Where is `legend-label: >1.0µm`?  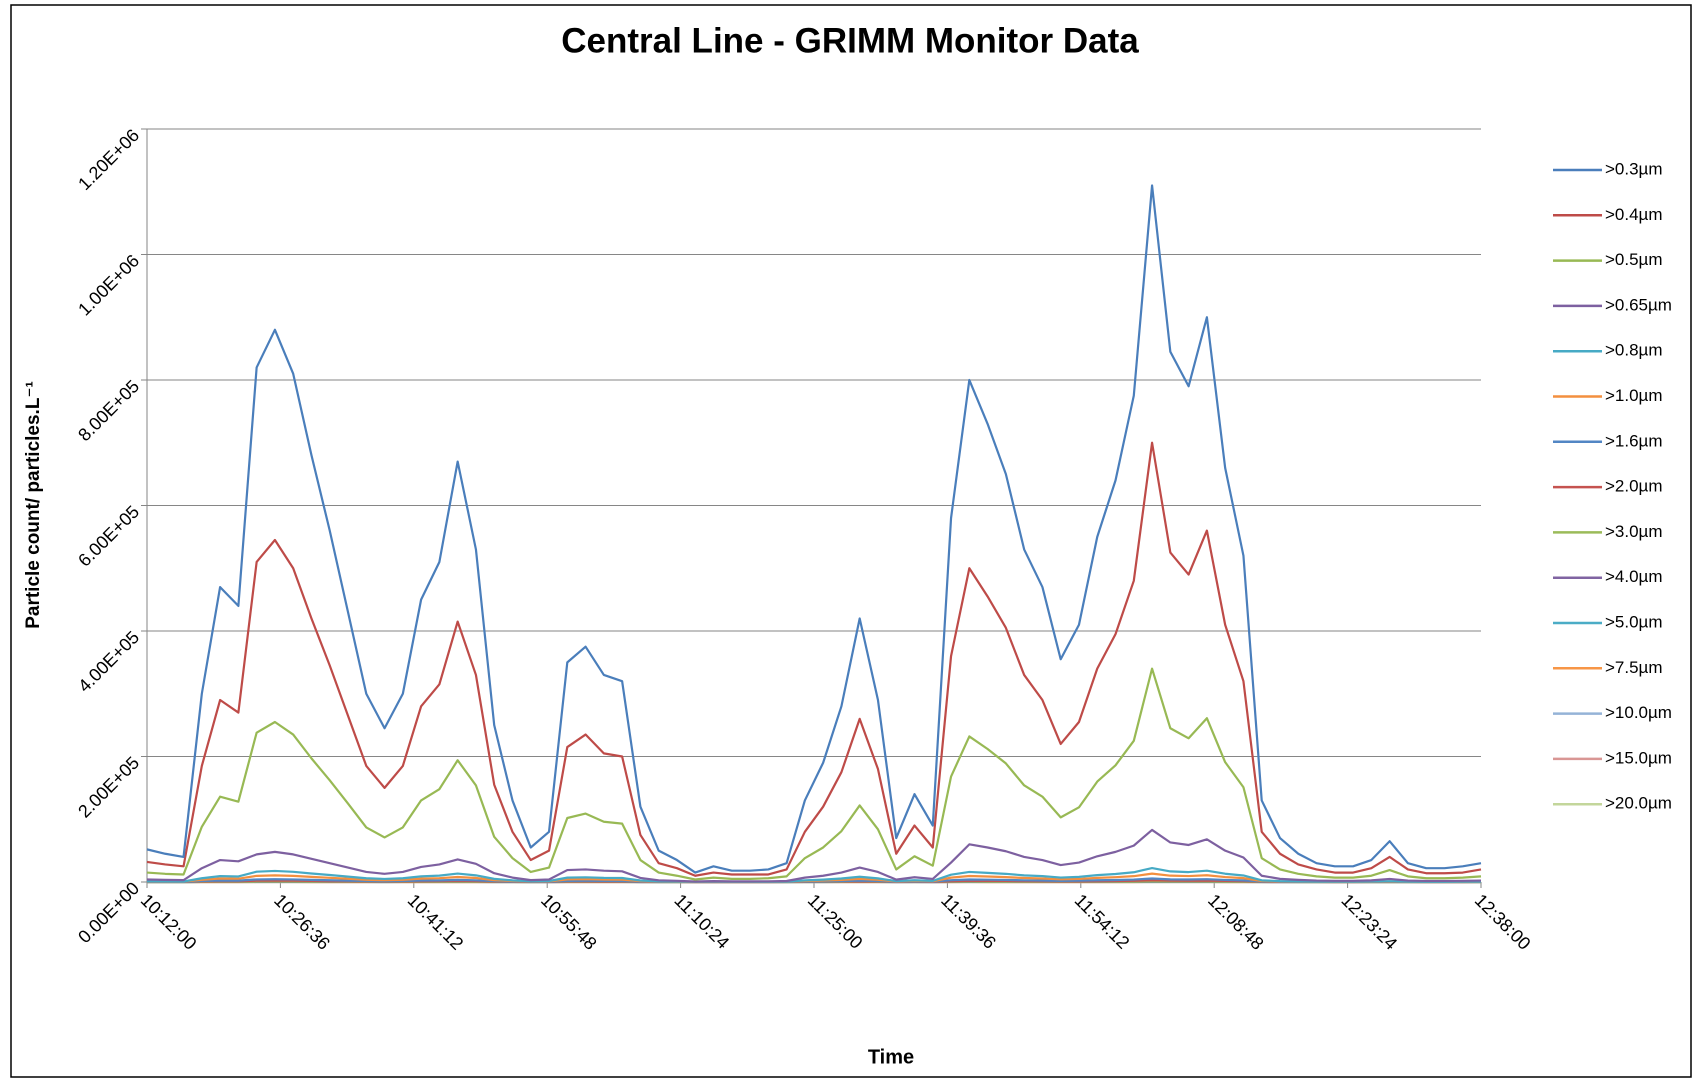
legend-label: >1.0µm is located at coordinates (1634, 395).